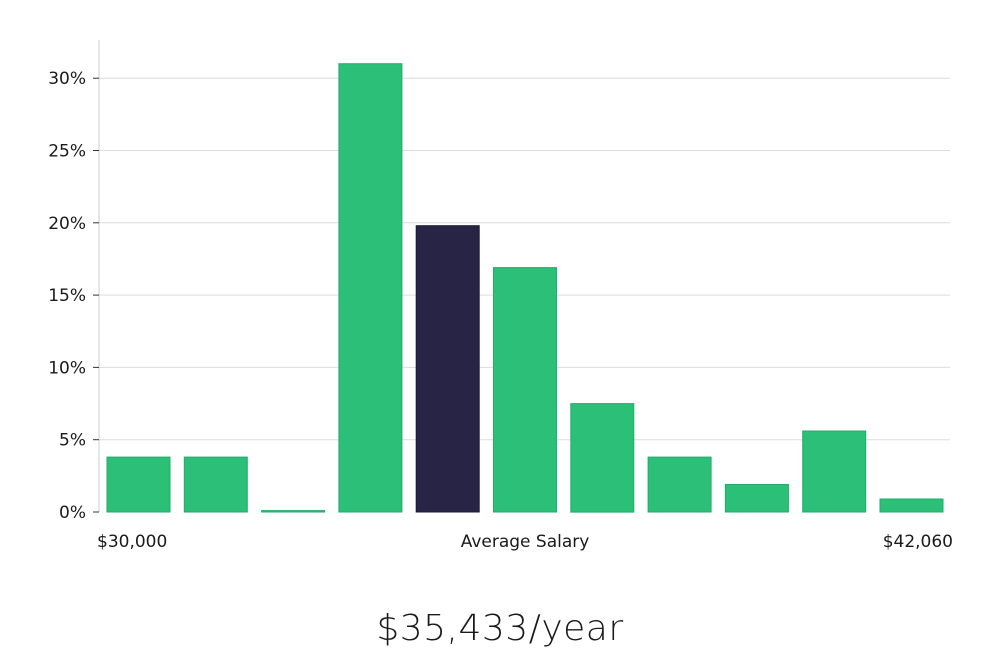  I want to click on y-tick-label: 20%, so click(67, 224).